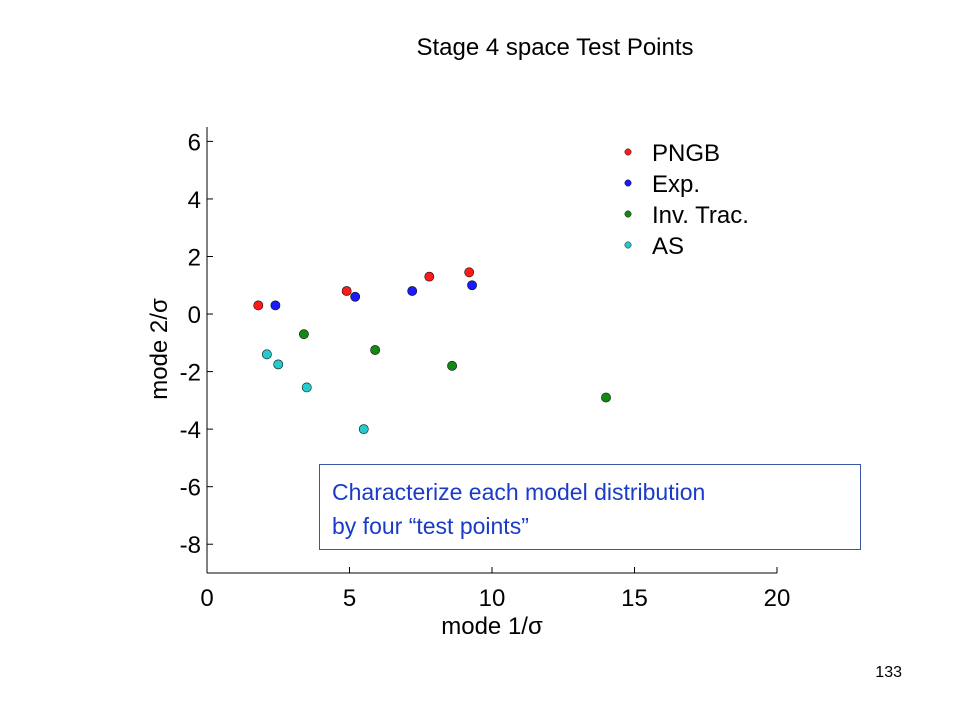 The image size is (960, 720). I want to click on y-tick-label: 0, so click(194, 315).